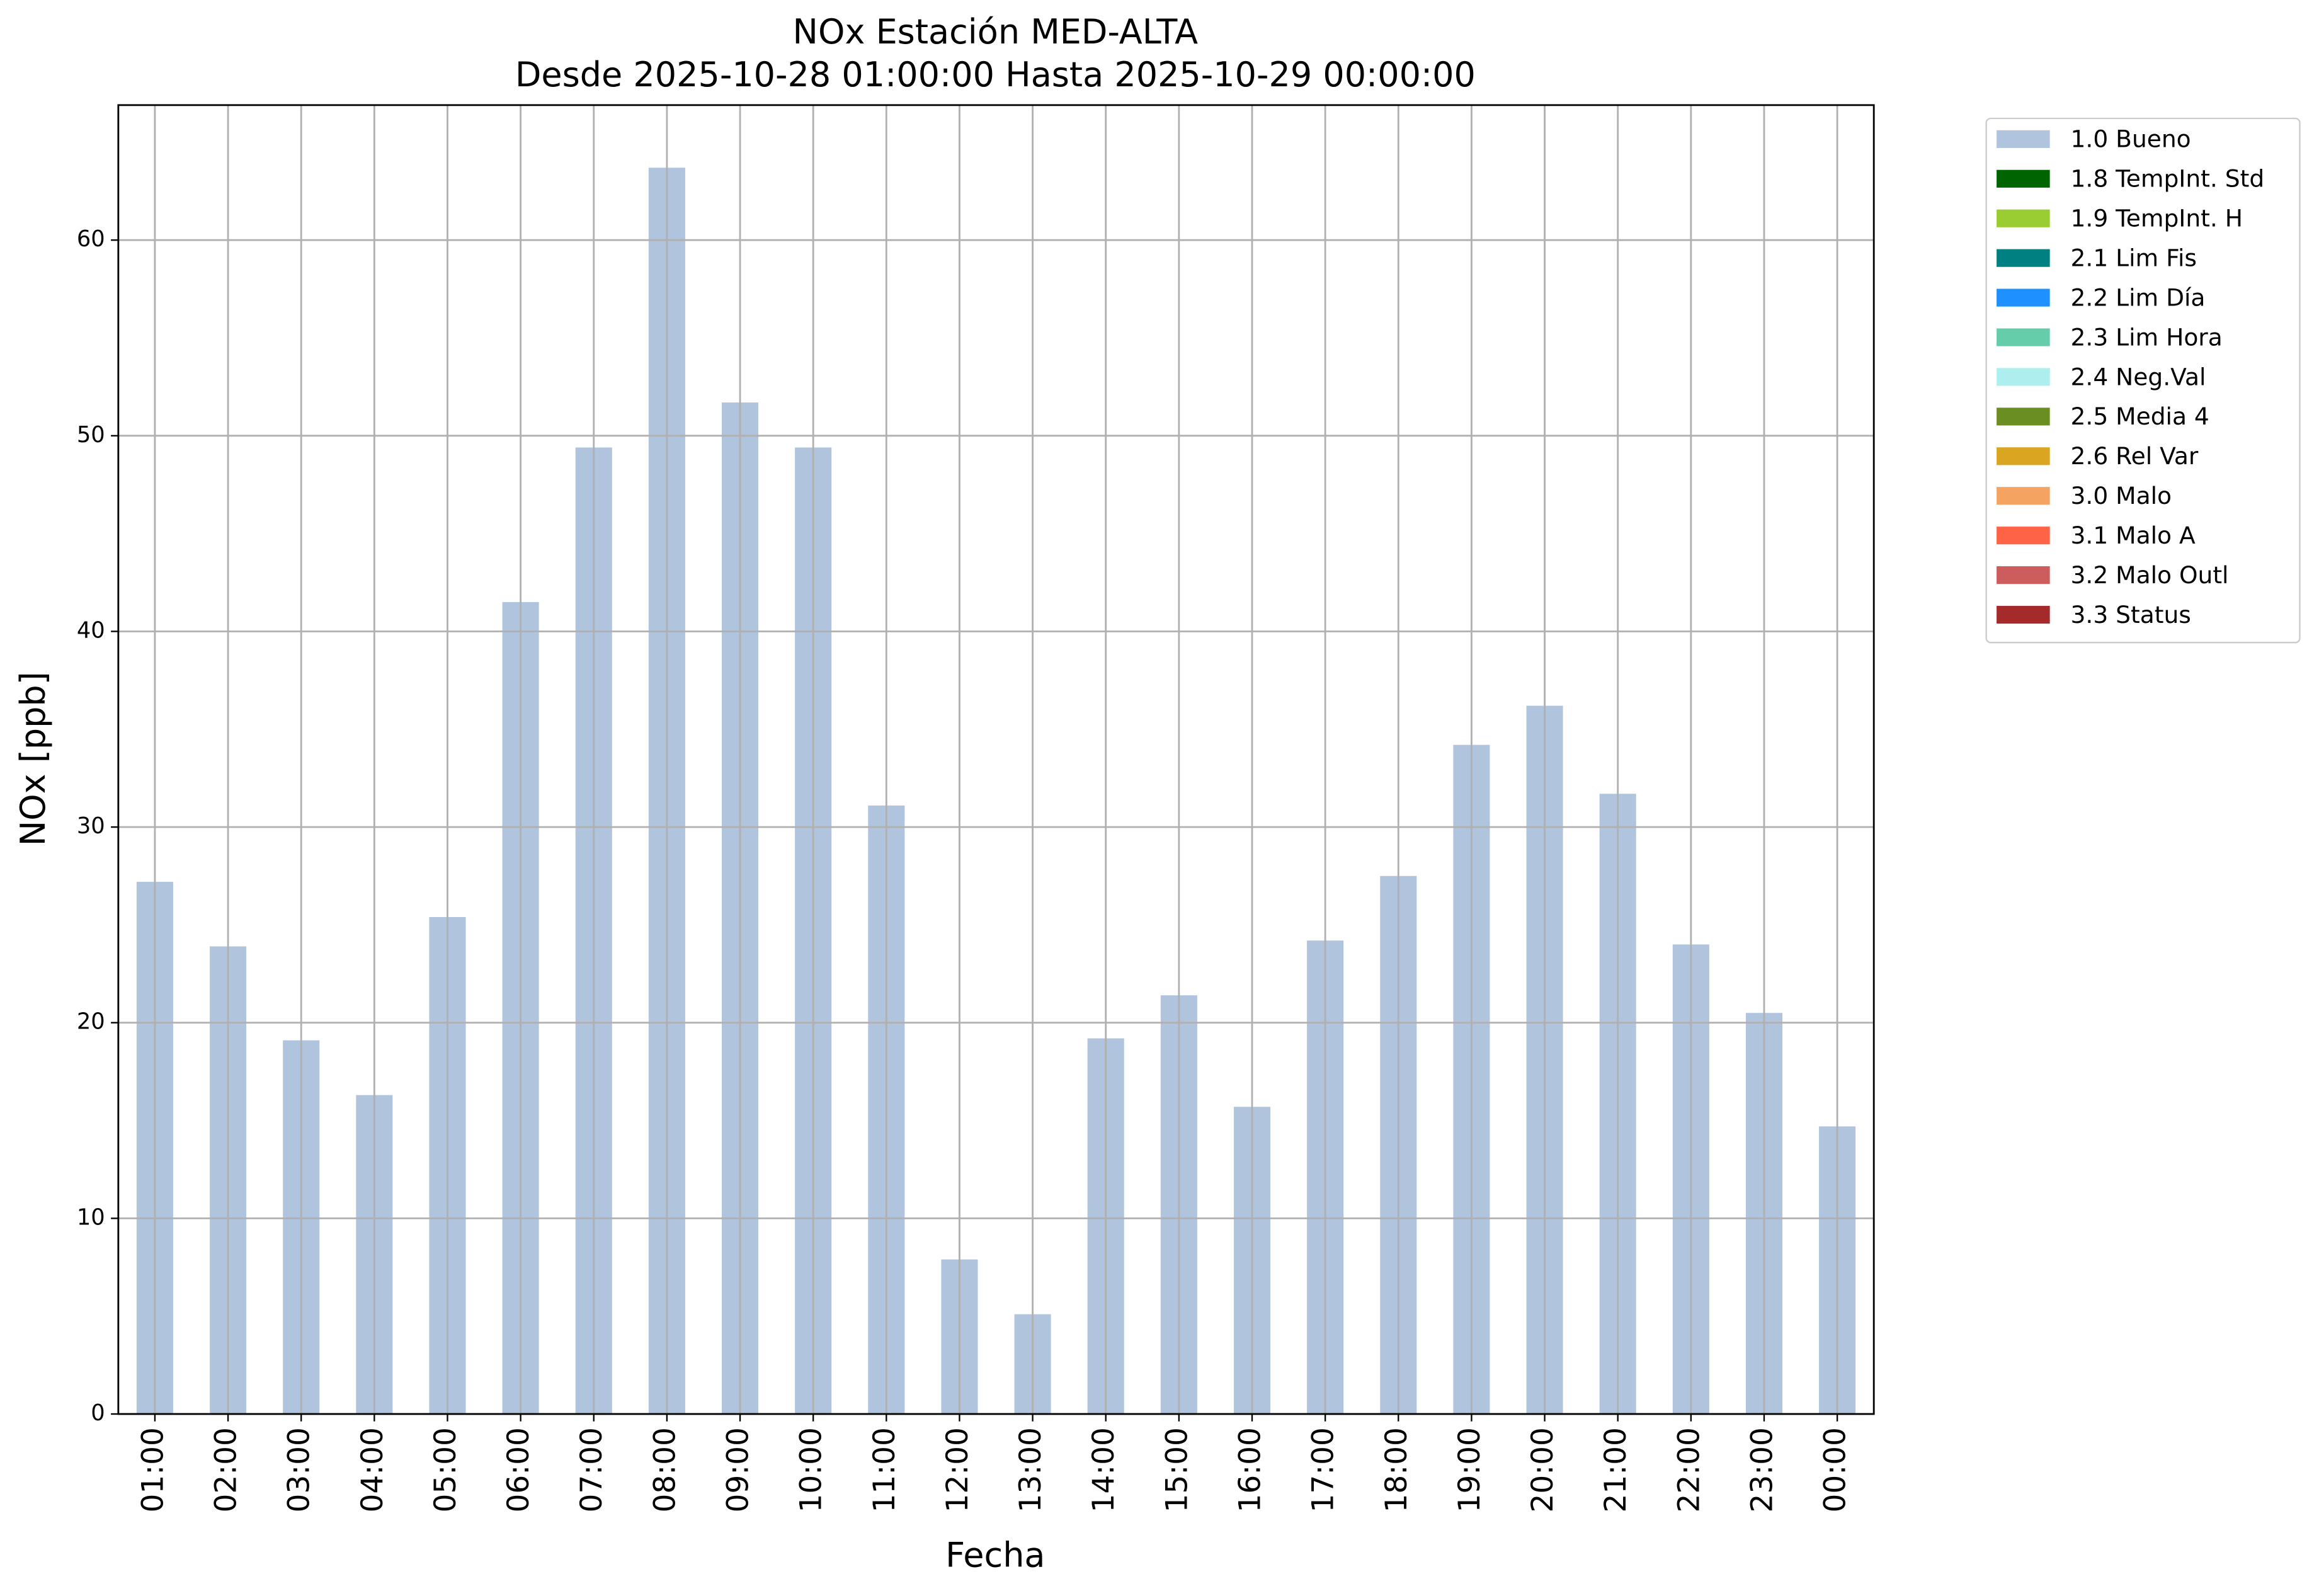 The height and width of the screenshot is (1596, 2319). Describe the element at coordinates (1469, 1469) in the screenshot. I see `x-tick-label: 19:00` at that location.